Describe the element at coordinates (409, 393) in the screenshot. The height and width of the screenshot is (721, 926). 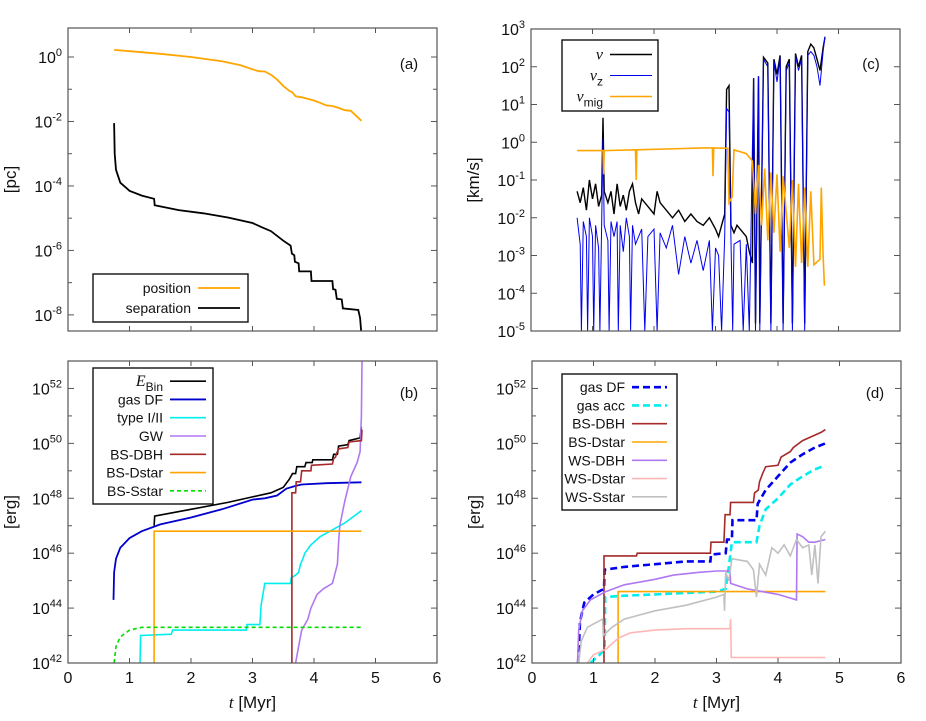
I see `panel-label: (b)` at that location.